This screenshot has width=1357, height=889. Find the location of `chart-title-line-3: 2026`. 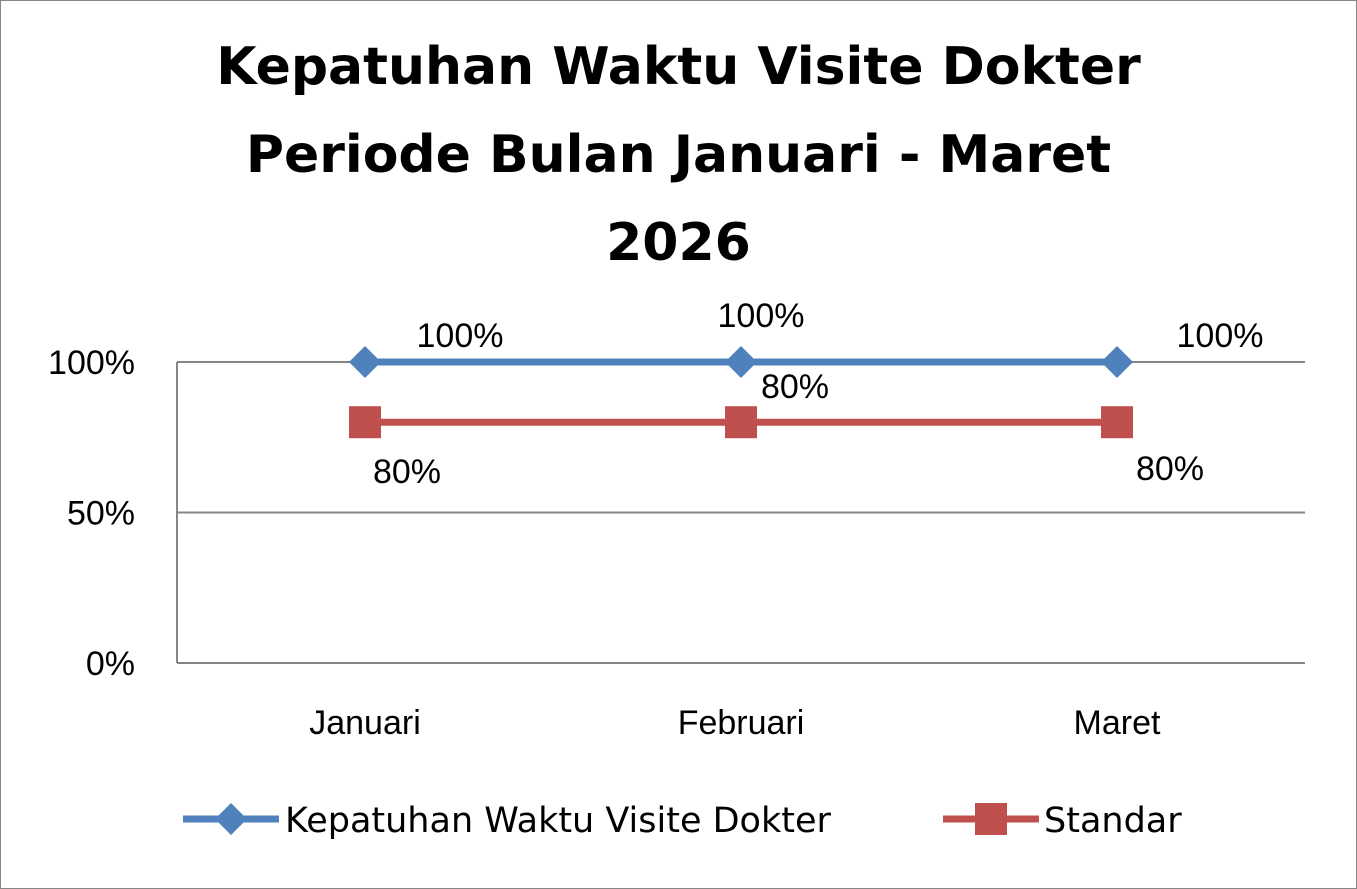

chart-title-line-3: 2026 is located at coordinates (678, 243).